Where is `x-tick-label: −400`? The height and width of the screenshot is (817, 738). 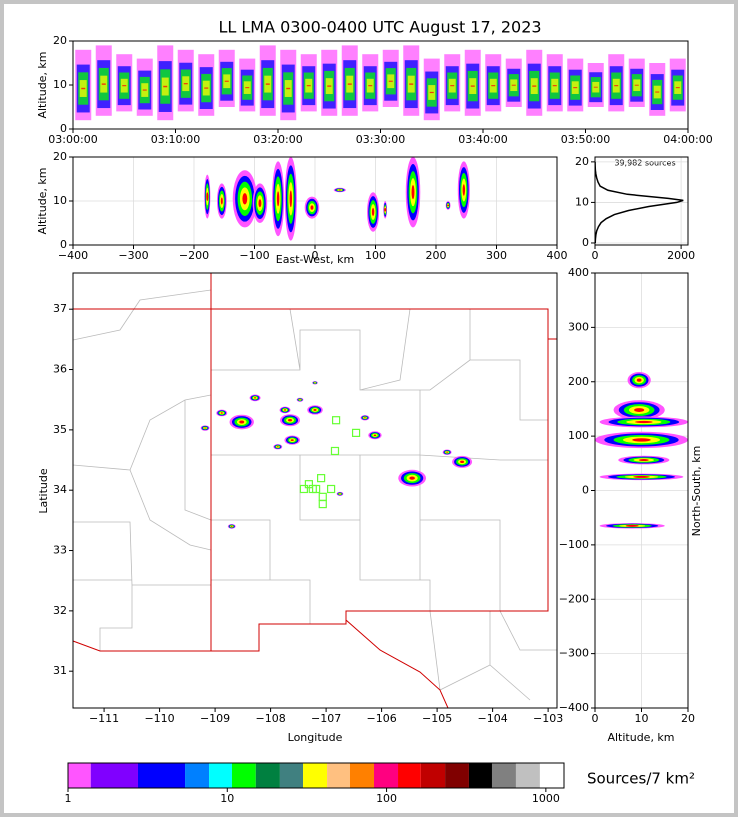 x-tick-label: −400 is located at coordinates (73, 255).